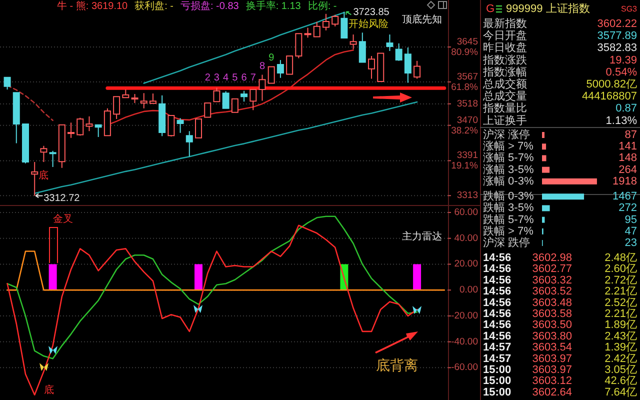 This screenshot has width=640, height=400. I want to click on data-label: 3603.50, so click(552, 325).